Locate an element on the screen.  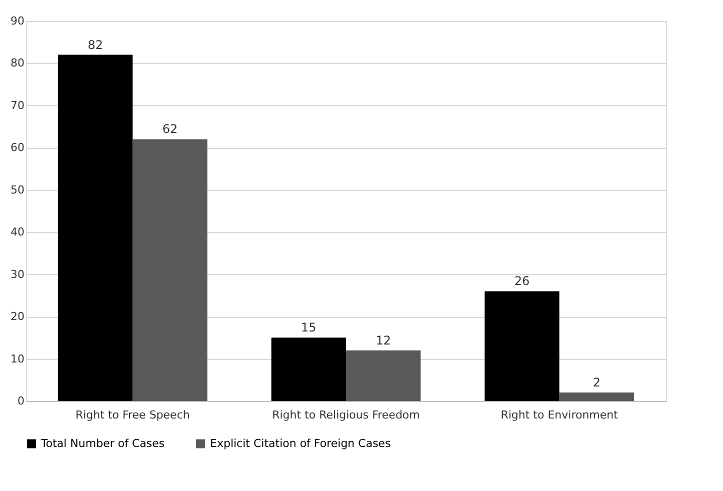
y-tick-label: 0 is located at coordinates (21, 401).